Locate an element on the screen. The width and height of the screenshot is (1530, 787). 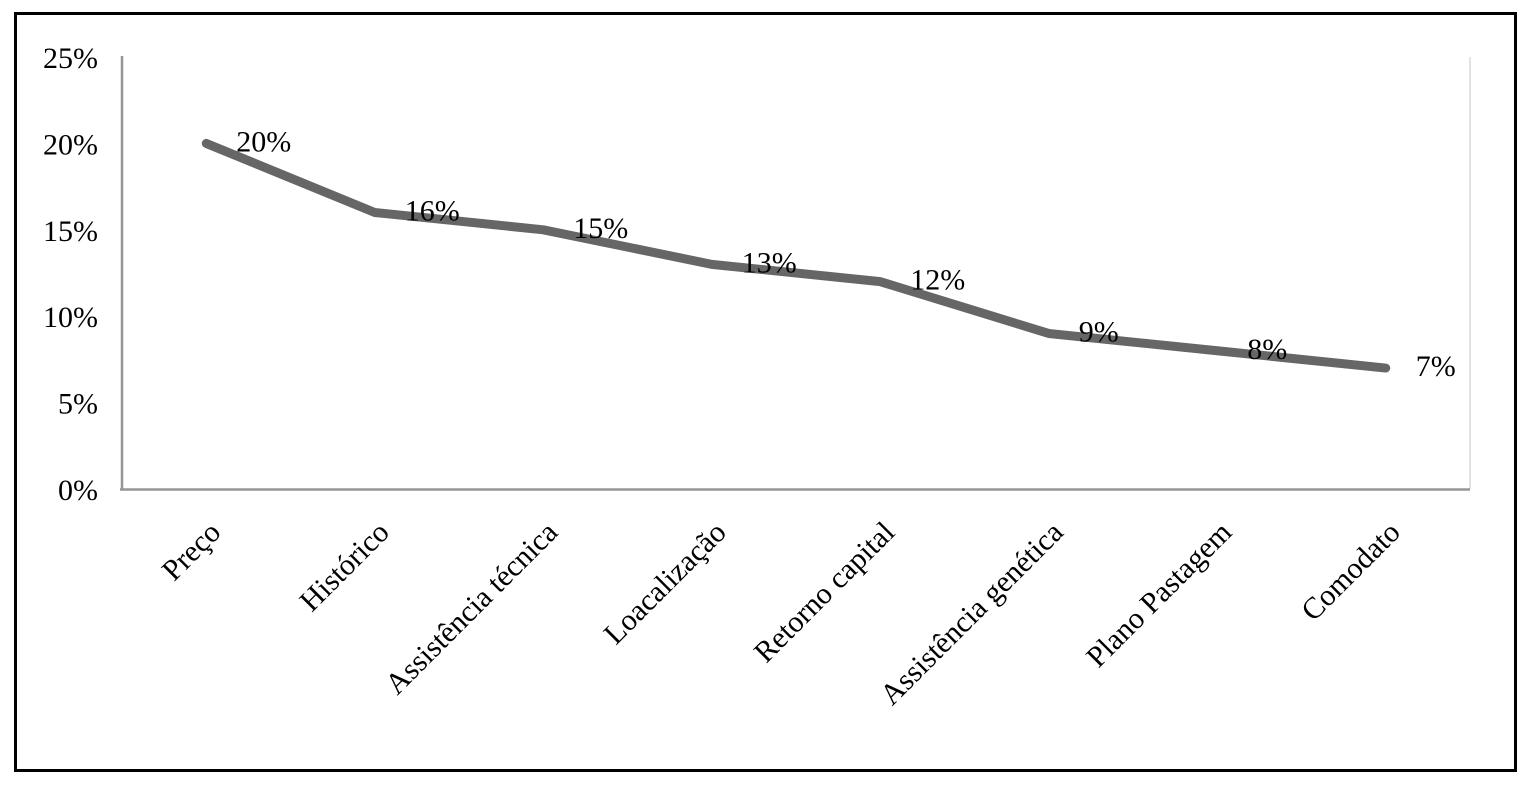
data-label: 13% is located at coordinates (769, 262).